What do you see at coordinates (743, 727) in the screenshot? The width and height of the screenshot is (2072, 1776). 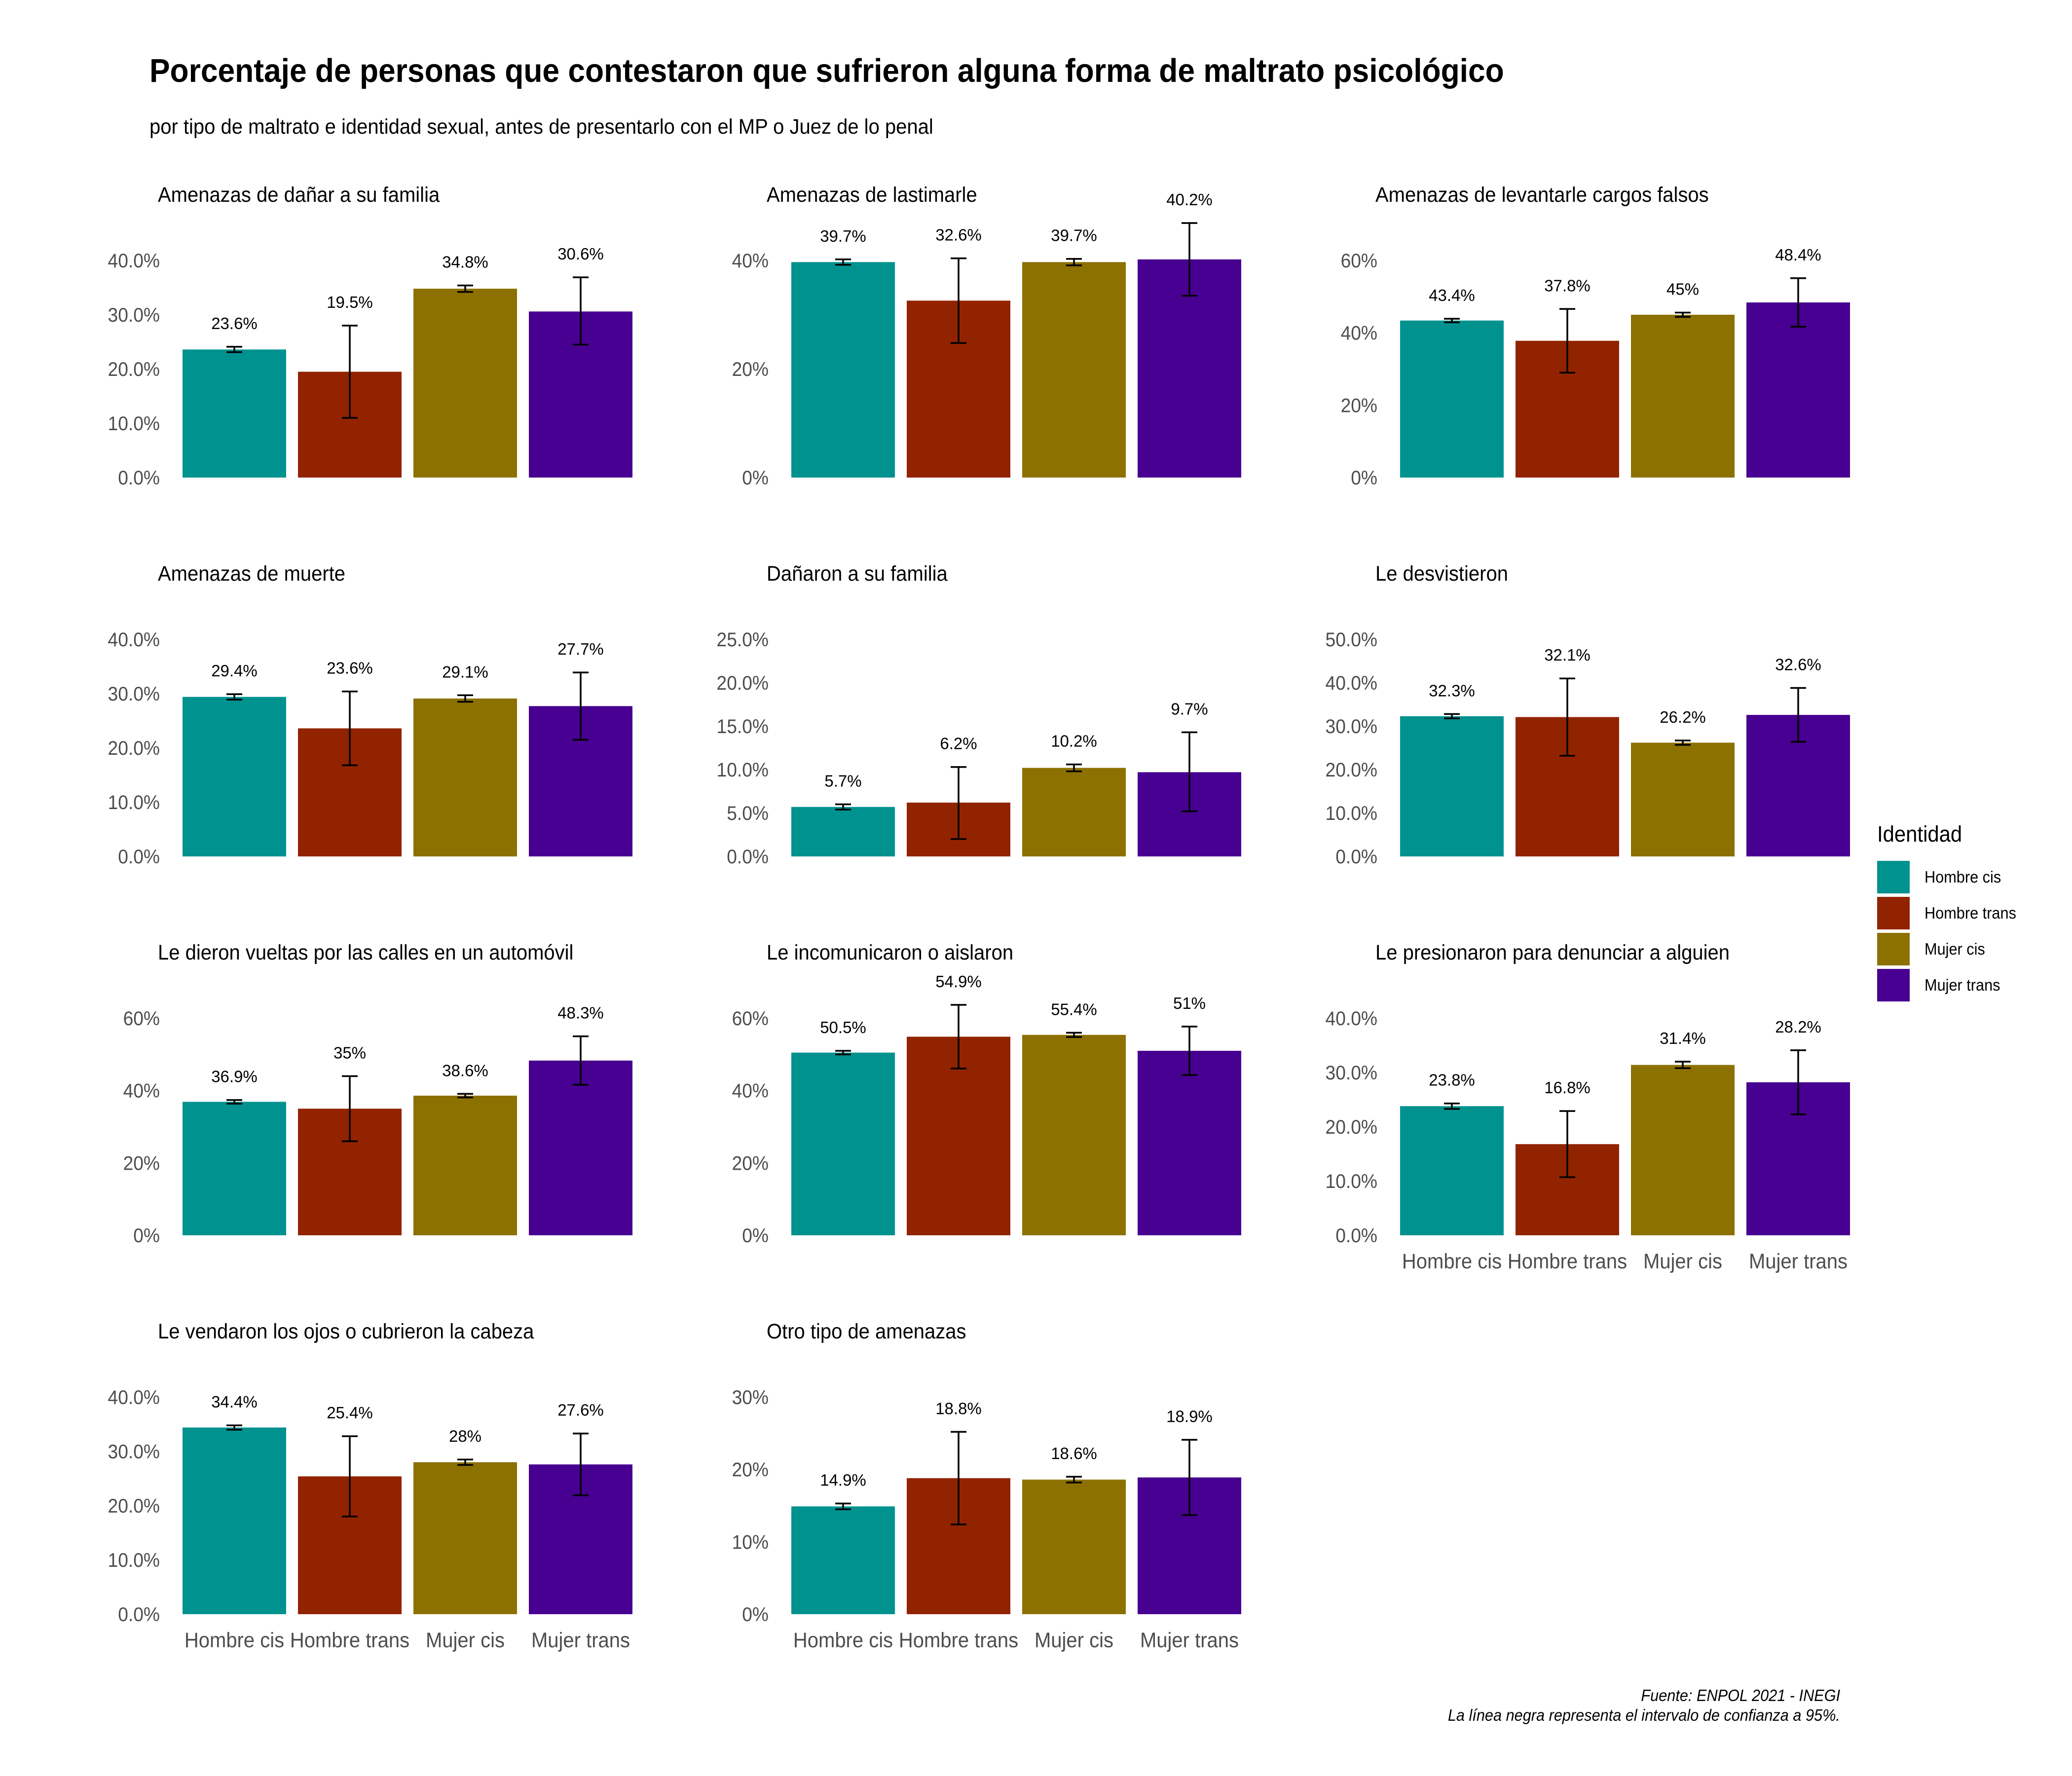 I see `y-tick-label: 15.0%` at bounding box center [743, 727].